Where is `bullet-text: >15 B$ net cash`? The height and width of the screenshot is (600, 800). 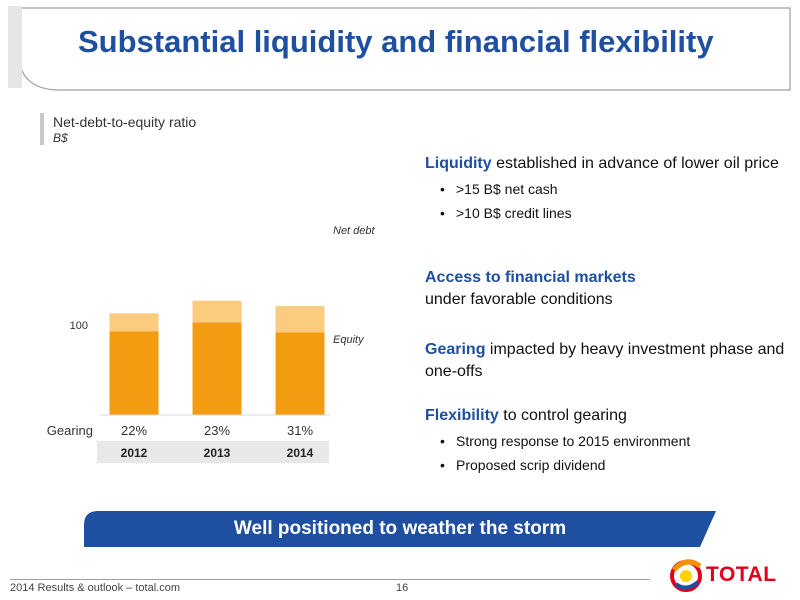 bullet-text: >15 B$ net cash is located at coordinates (507, 189).